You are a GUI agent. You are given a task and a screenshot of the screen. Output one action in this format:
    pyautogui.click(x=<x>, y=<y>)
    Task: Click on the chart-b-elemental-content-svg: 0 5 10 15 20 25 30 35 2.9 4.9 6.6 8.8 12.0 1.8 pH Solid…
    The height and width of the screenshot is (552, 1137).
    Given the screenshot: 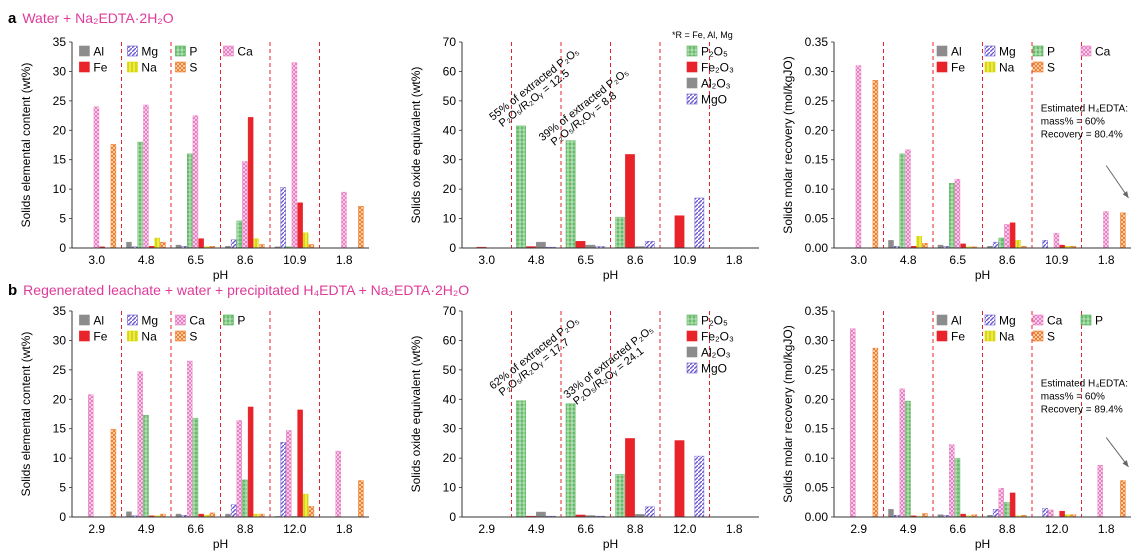 What is the action you would take?
    pyautogui.click(x=194, y=427)
    